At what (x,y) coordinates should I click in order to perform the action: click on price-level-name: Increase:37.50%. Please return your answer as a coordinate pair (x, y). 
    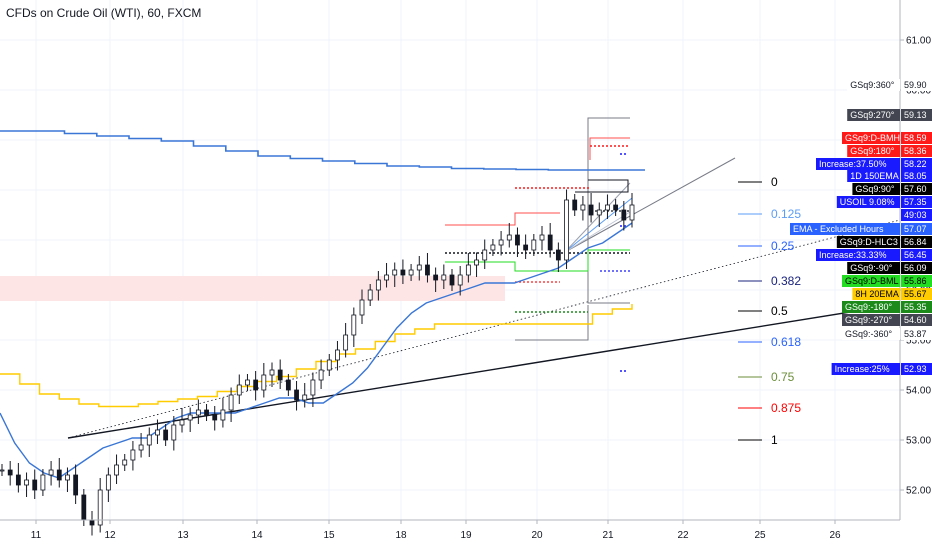
    Looking at the image, I should click on (853, 164).